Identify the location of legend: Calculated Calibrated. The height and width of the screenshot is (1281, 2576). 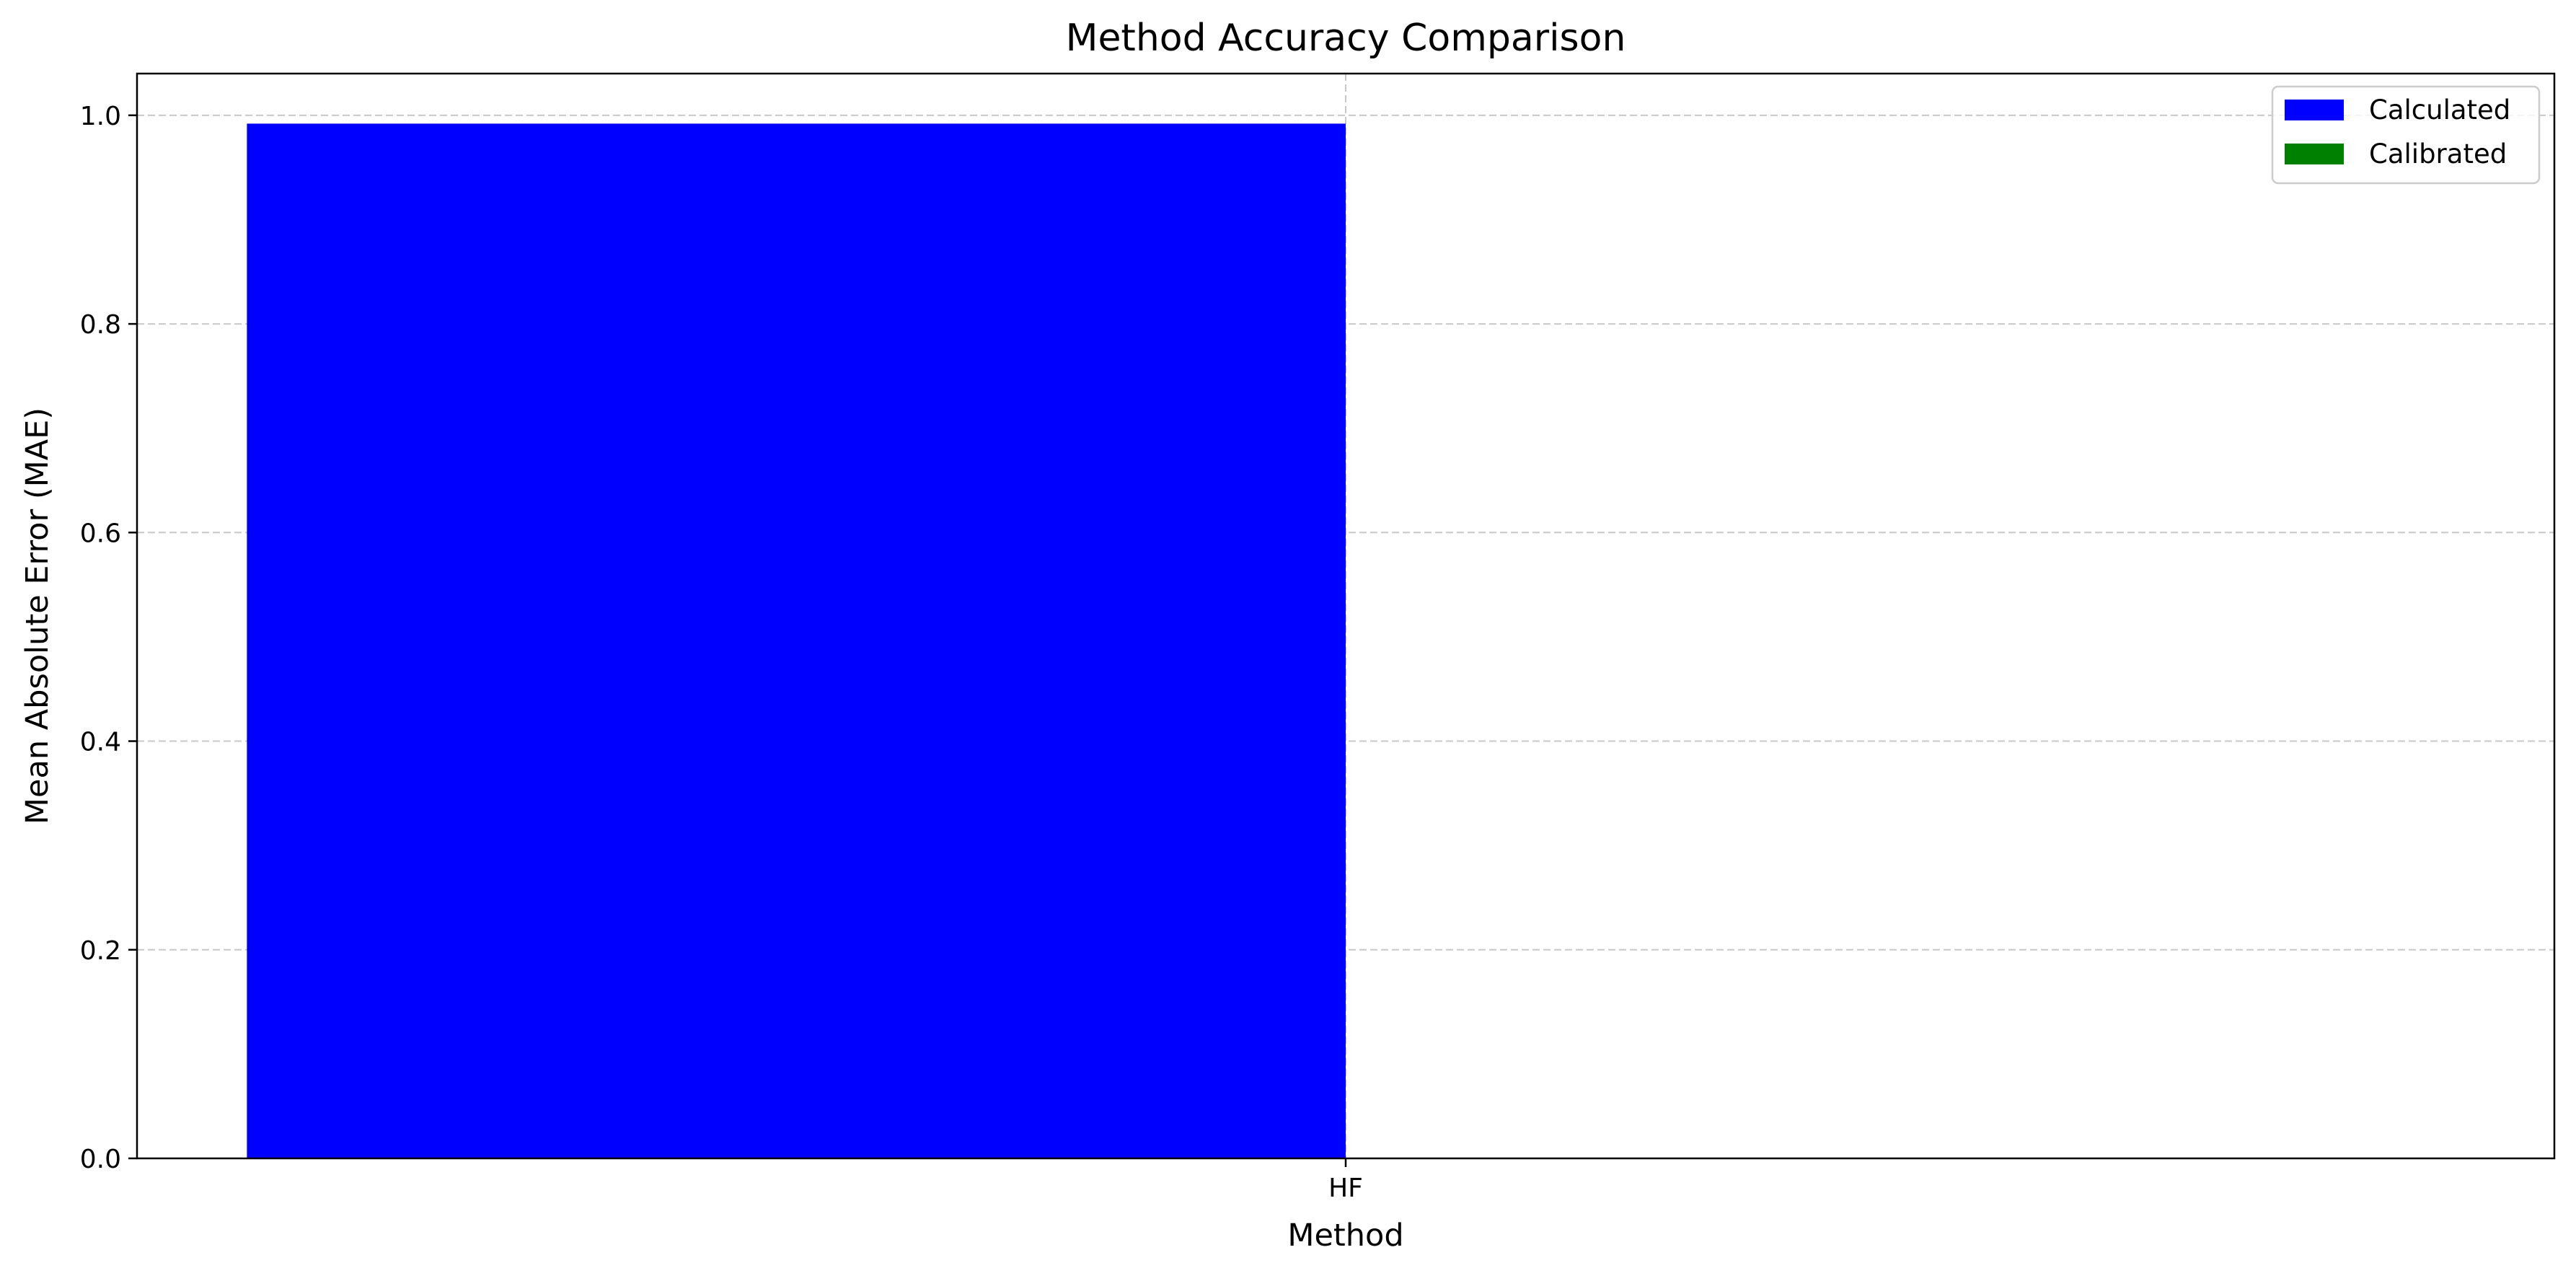
(2406, 135).